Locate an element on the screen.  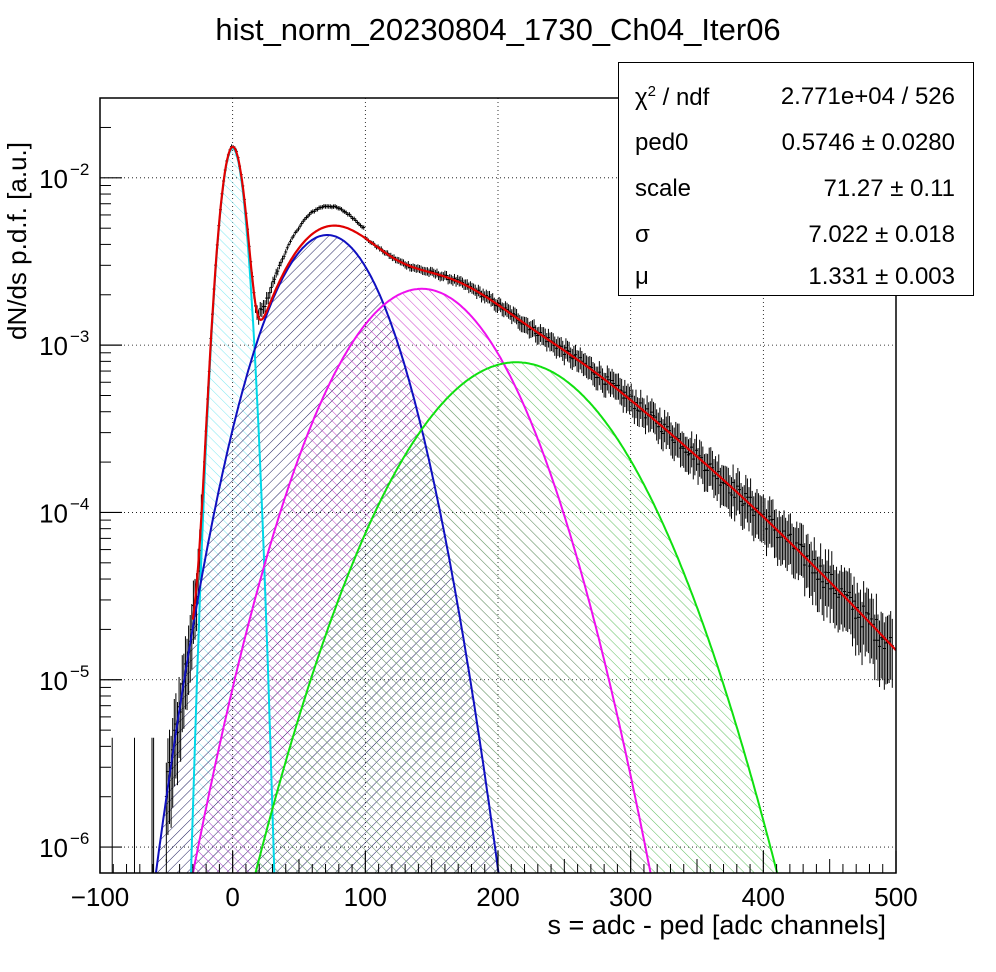
x-tick-label: 500 is located at coordinates (895, 897).